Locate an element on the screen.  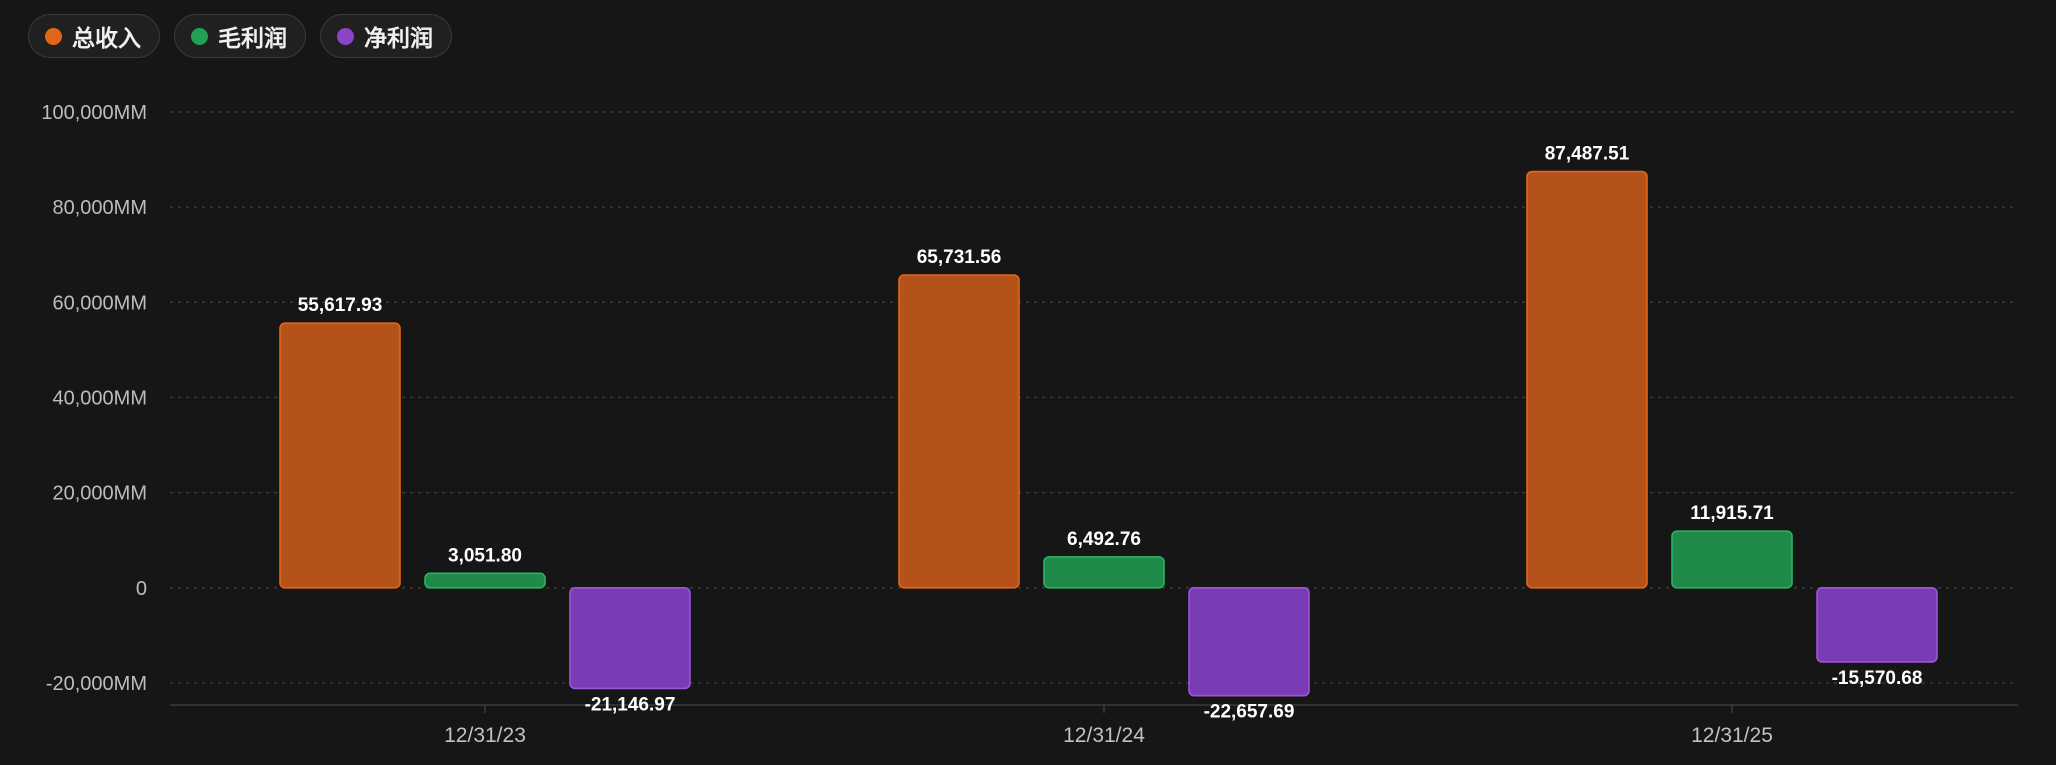
data-label-net-profit: -21,146.97 is located at coordinates (630, 704).